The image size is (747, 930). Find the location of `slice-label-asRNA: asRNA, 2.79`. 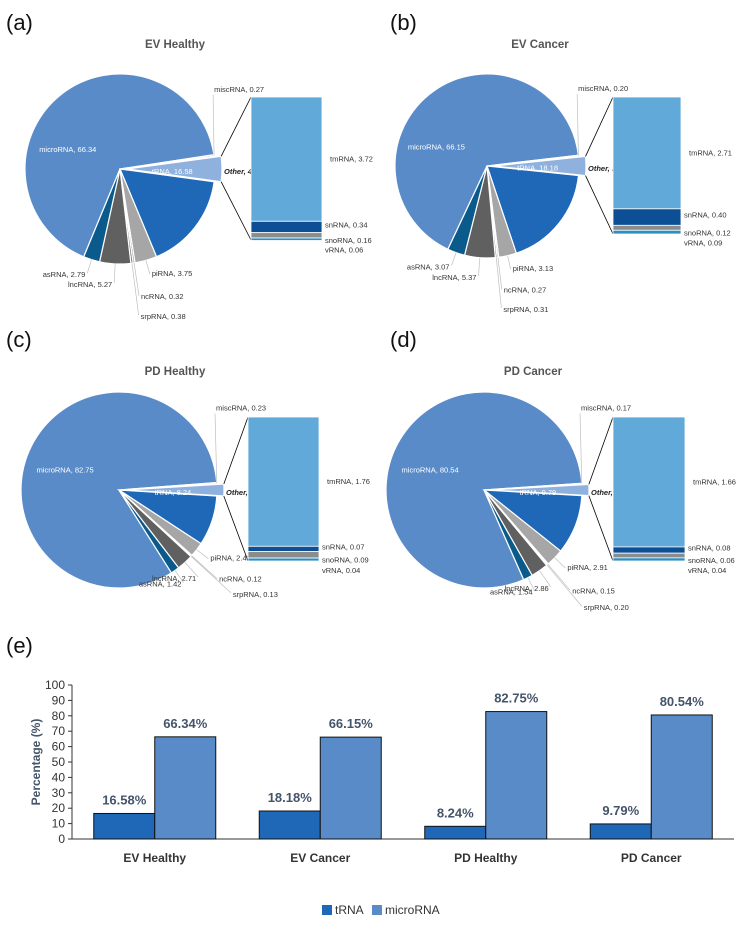

slice-label-asRNA: asRNA, 2.79 is located at coordinates (64, 274).